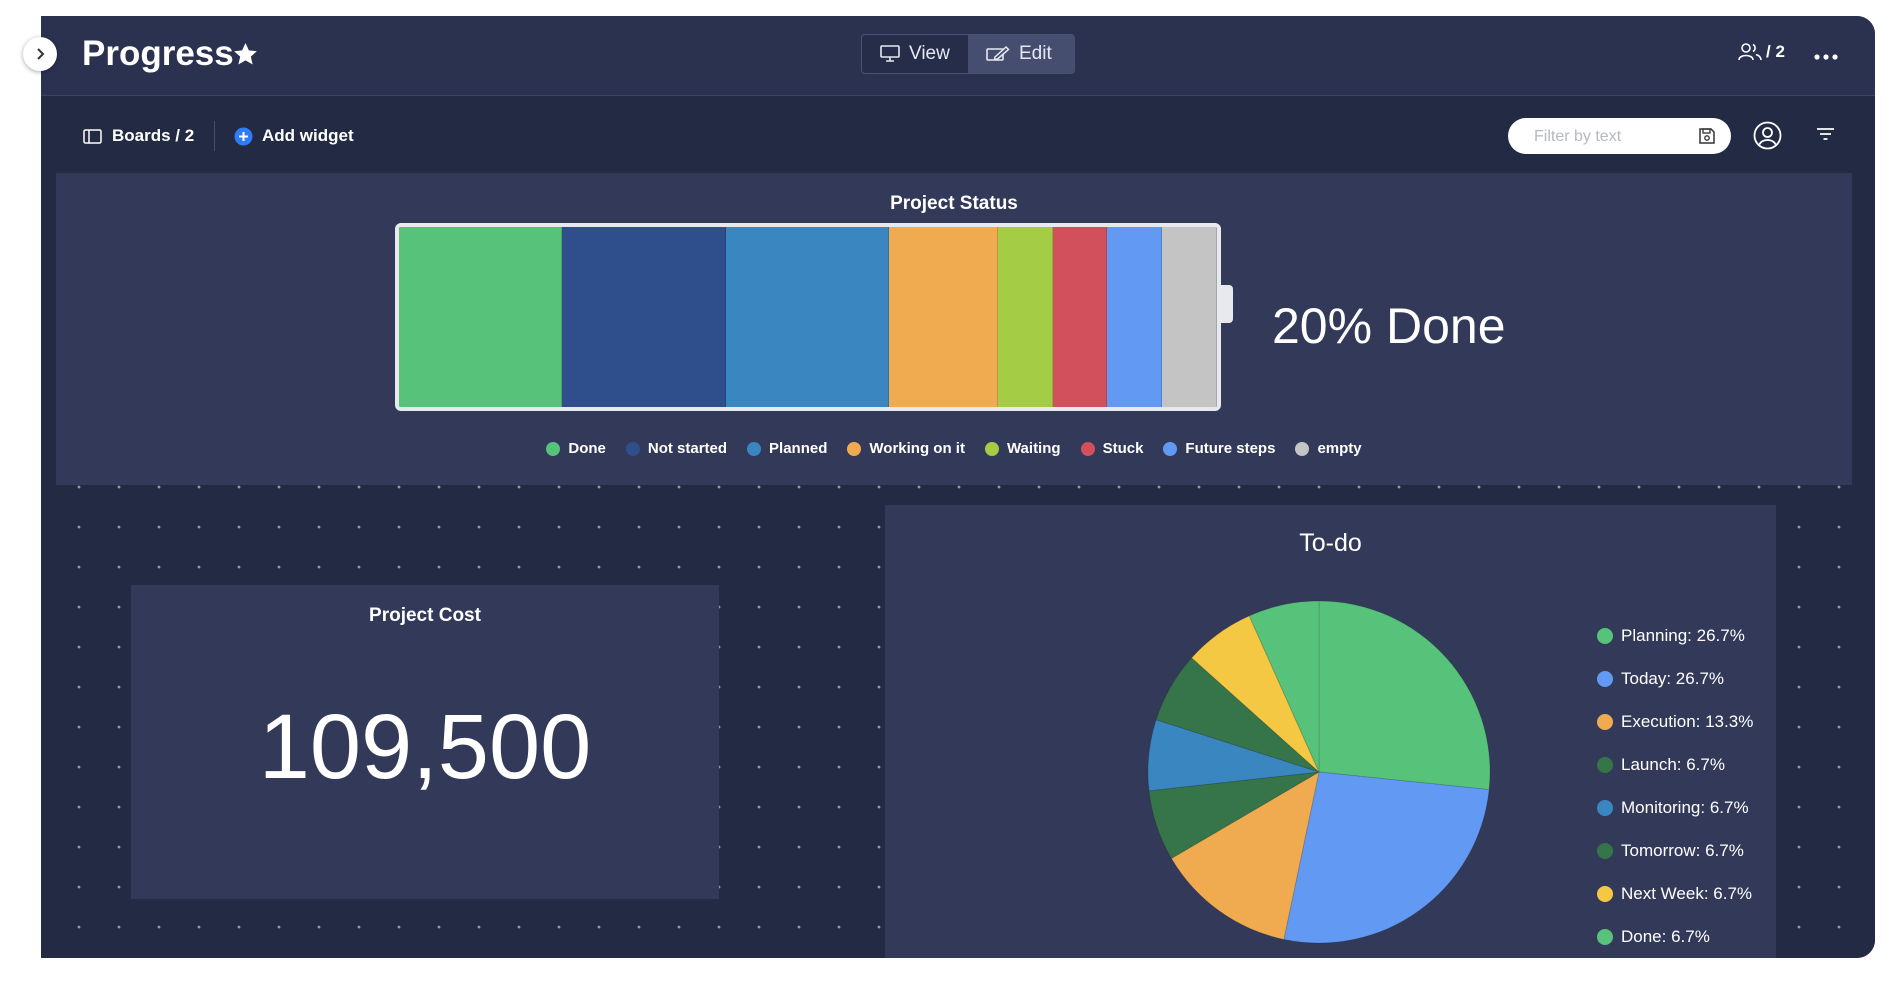 This screenshot has height=990, width=1899. I want to click on todo-legend-item: Execution: 13.3%, so click(1675, 721).